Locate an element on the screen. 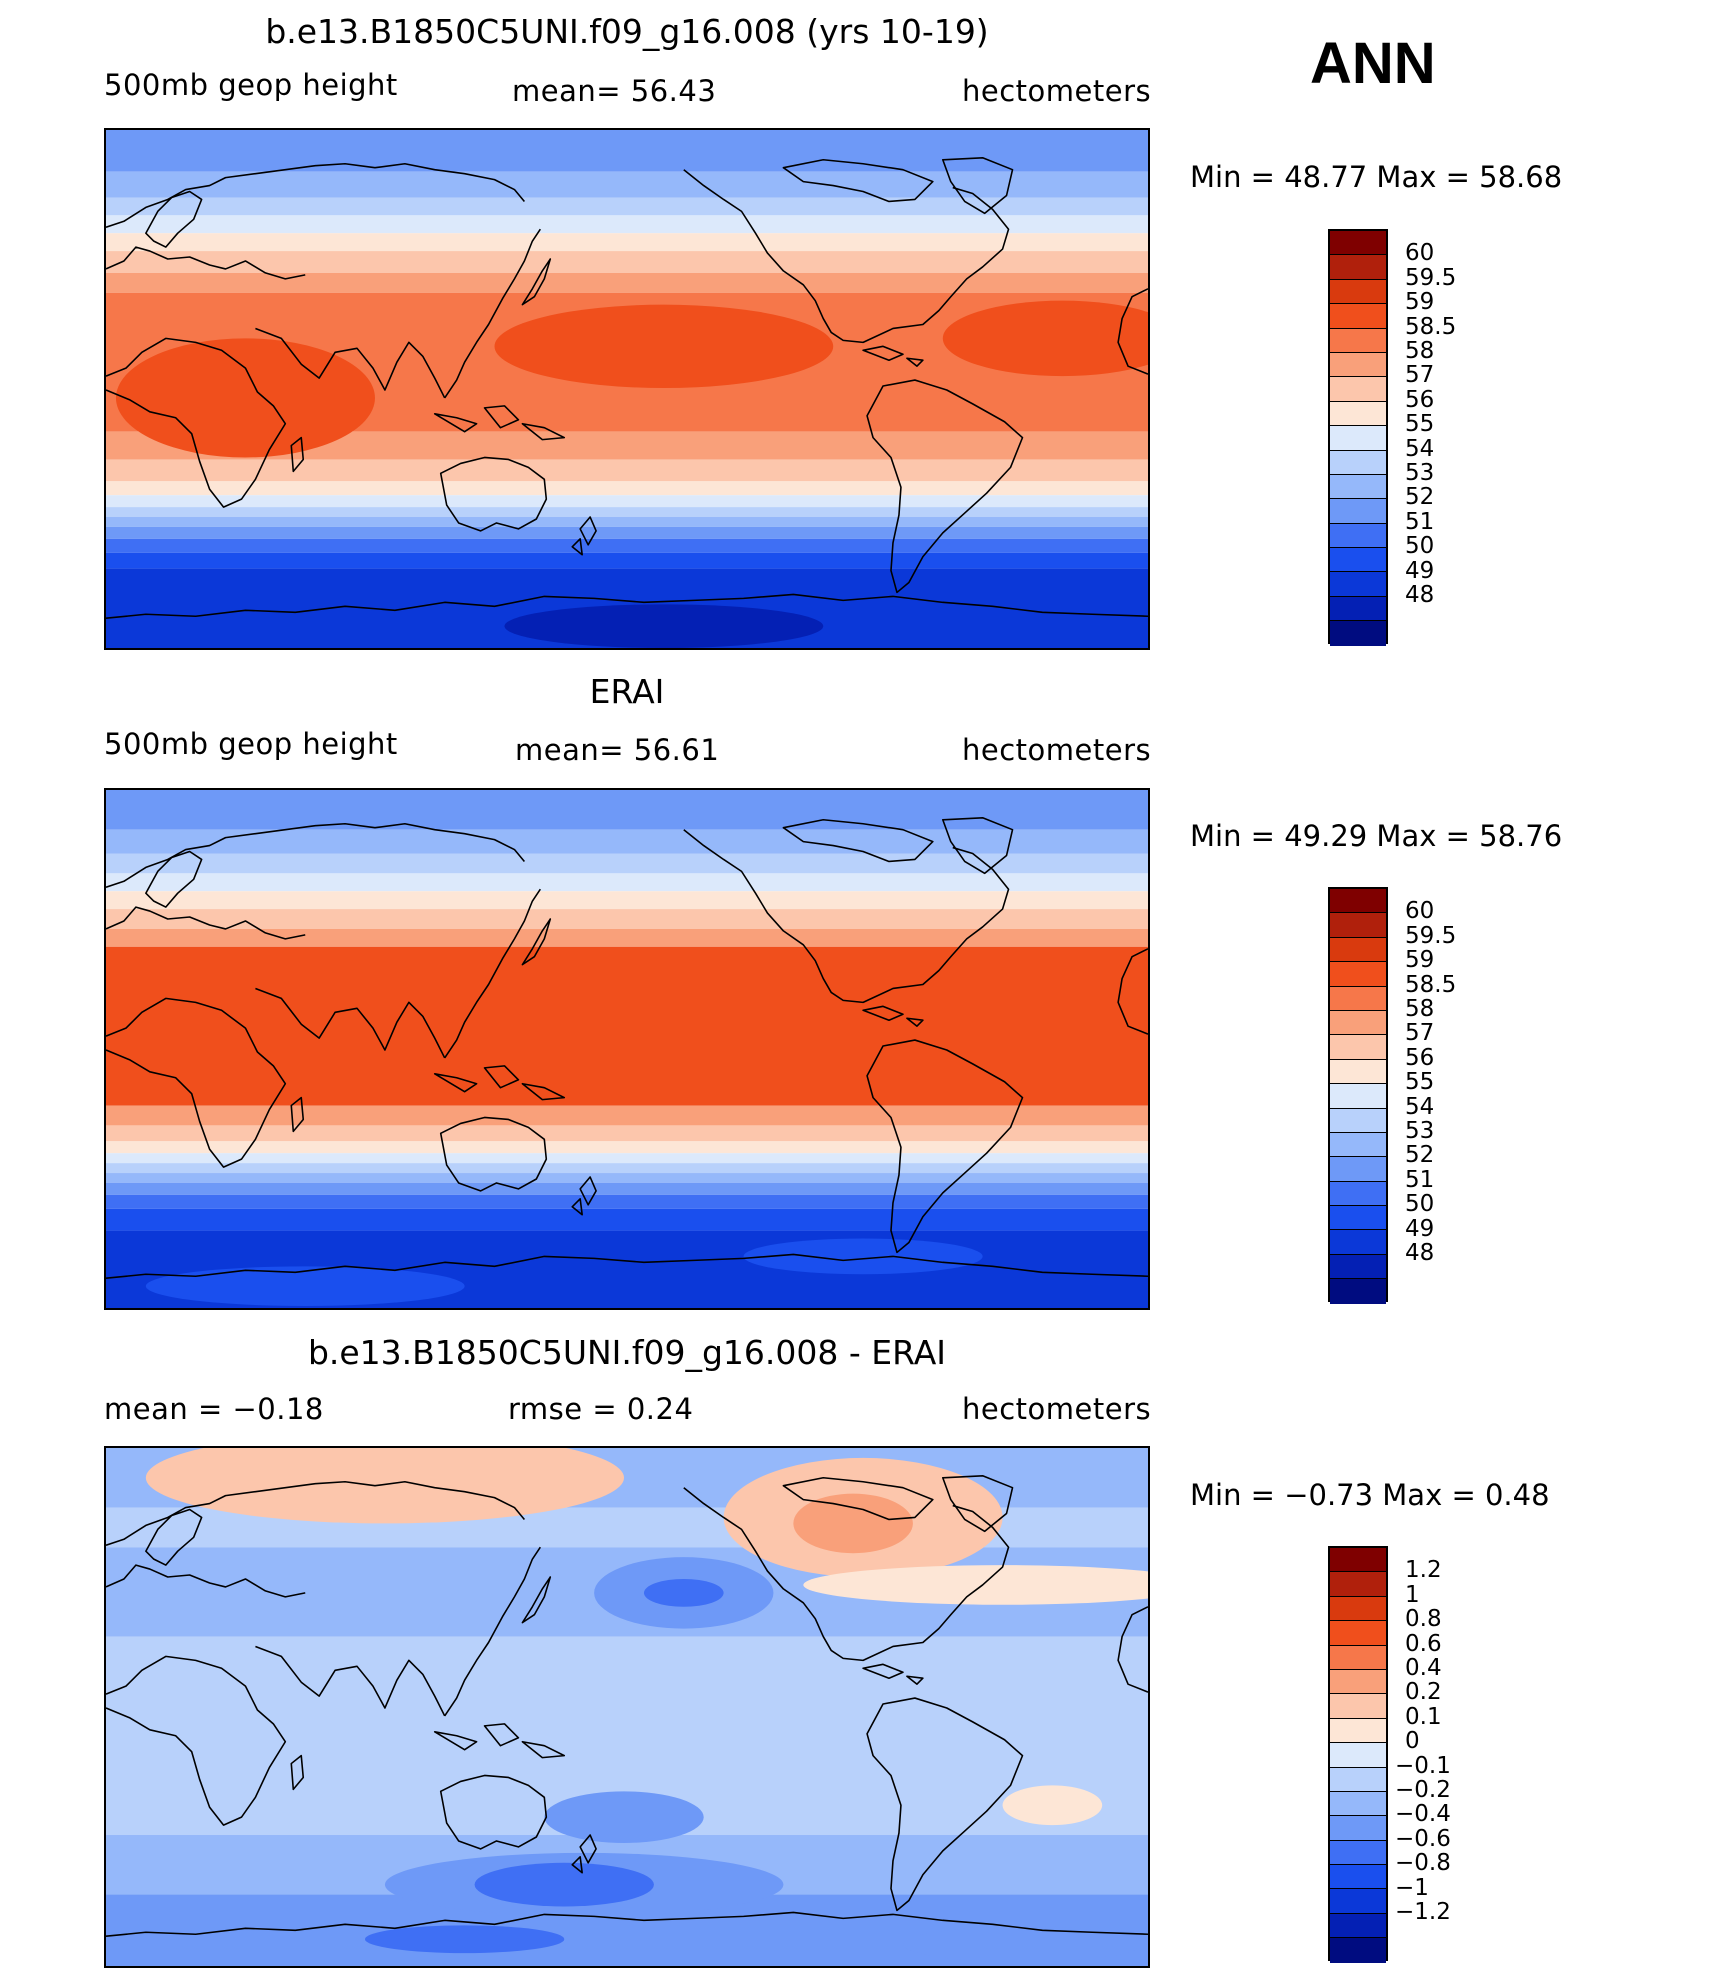 This screenshot has height=1974, width=1710. colorbar-tick-label: −1 is located at coordinates (1412, 1887).